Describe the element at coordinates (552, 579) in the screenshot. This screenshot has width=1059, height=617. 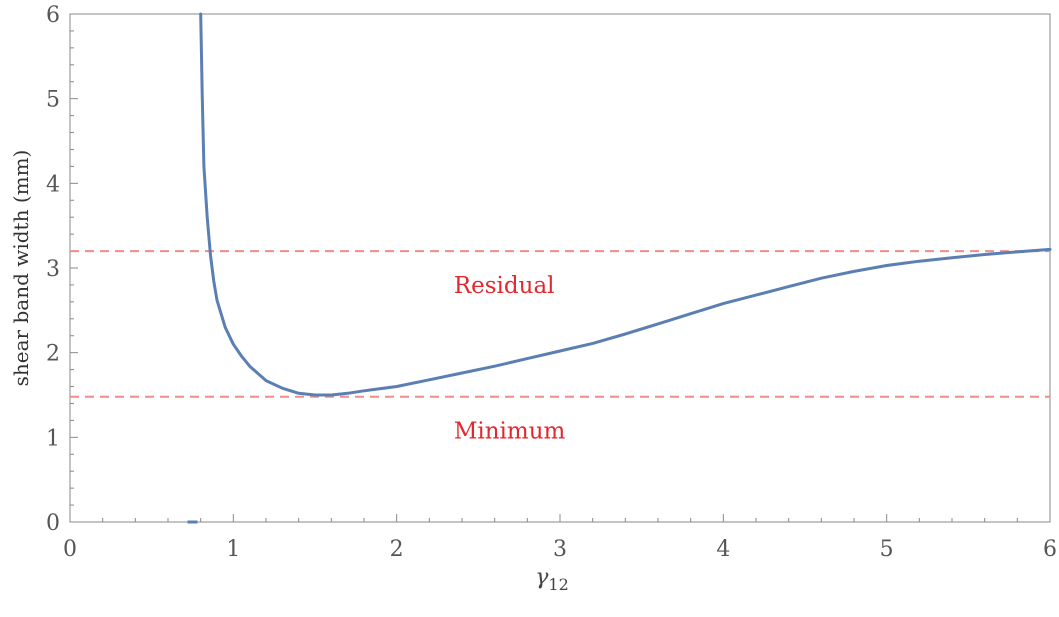
I see `x-axis-title: γ12` at that location.